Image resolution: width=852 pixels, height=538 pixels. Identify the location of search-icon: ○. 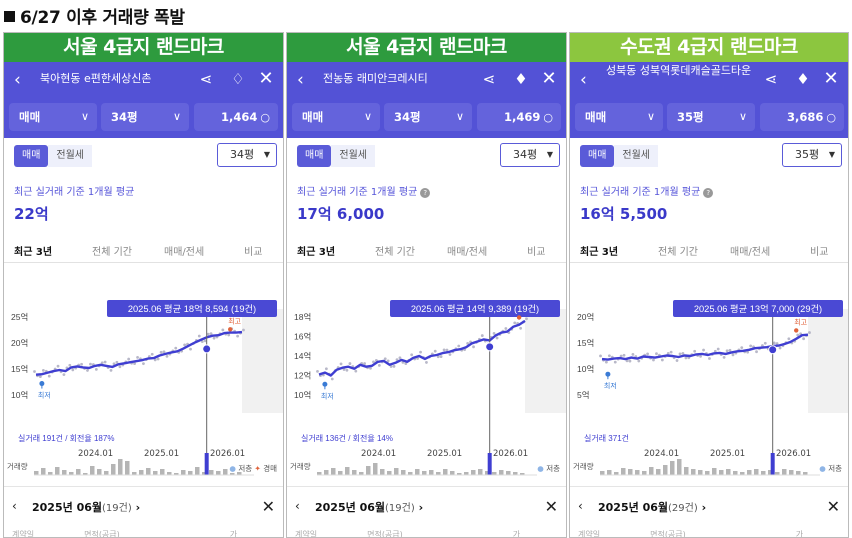
(265, 117).